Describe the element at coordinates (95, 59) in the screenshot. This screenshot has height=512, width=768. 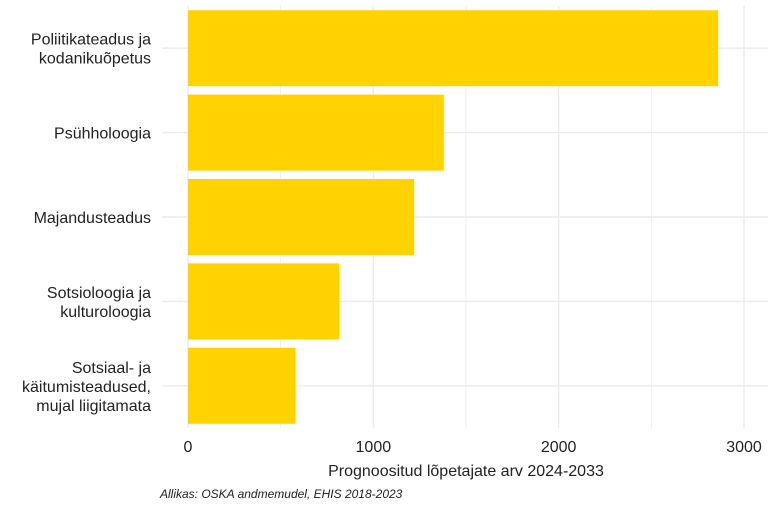
I see `category-label: kodanikuõpetus` at that location.